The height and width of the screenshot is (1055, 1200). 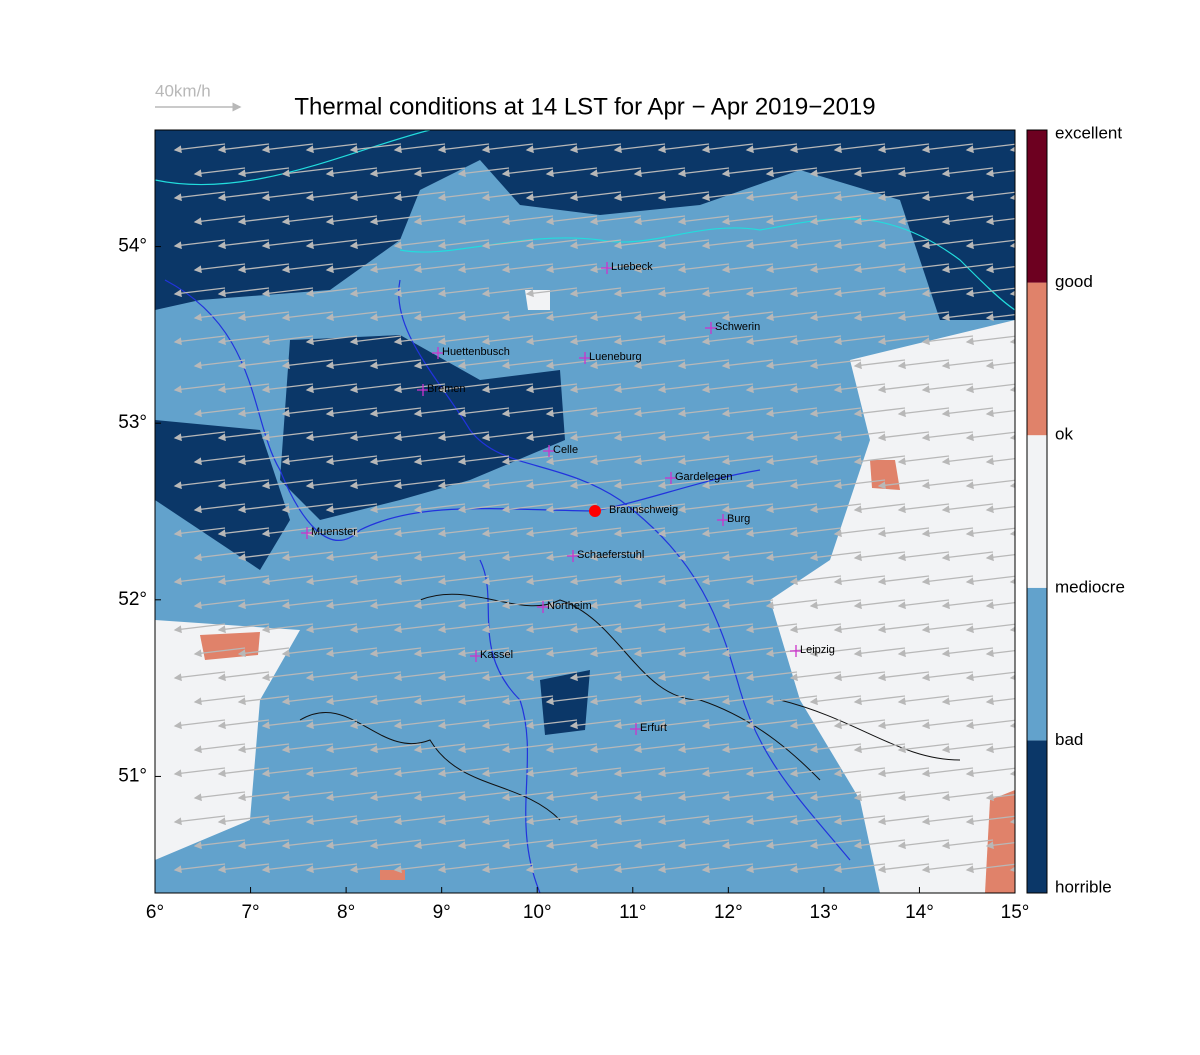 I want to click on mediocre-region, so click(x=892, y=606).